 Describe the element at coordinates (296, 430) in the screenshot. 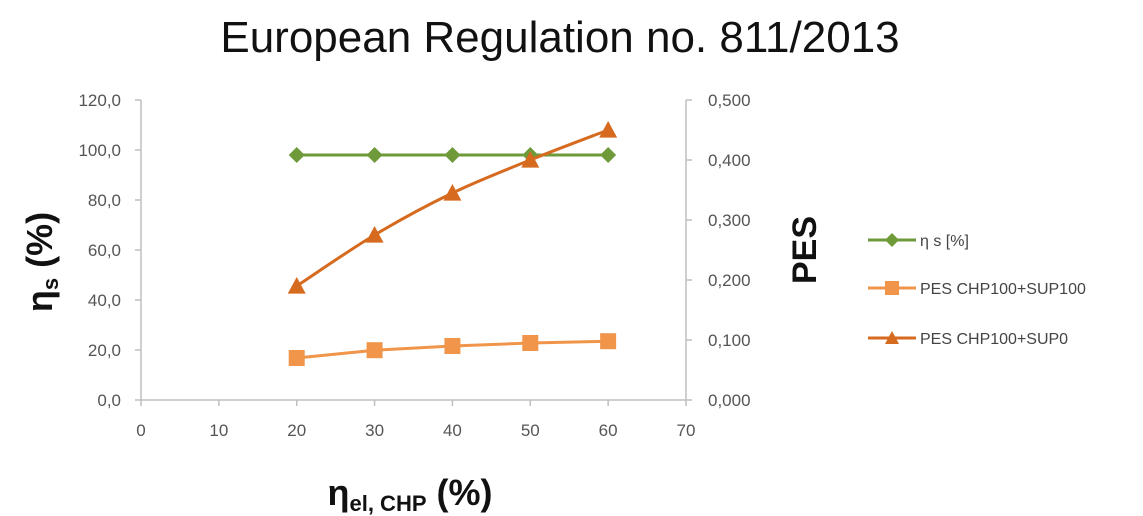

I see `x-tick-label: 20` at that location.